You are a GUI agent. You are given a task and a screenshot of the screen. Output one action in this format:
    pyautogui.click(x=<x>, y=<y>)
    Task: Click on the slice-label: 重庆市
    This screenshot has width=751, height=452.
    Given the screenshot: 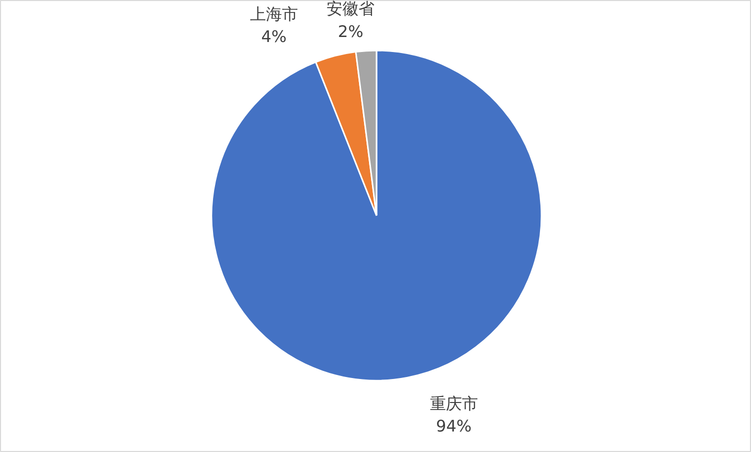 What is the action you would take?
    pyautogui.click(x=454, y=403)
    